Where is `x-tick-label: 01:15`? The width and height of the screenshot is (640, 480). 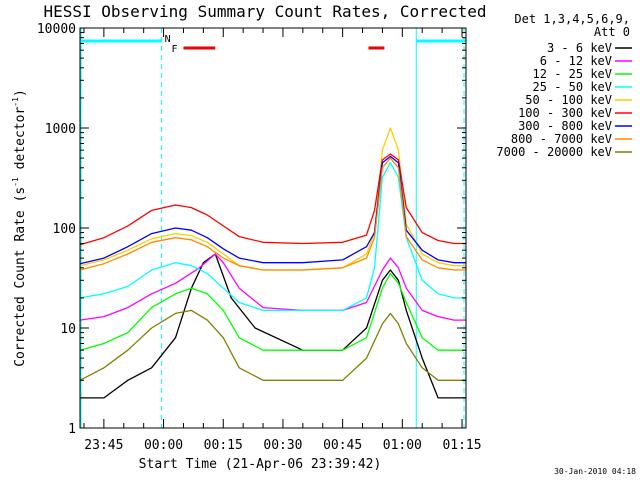 x-tick-label: 01:15 is located at coordinates (461, 445).